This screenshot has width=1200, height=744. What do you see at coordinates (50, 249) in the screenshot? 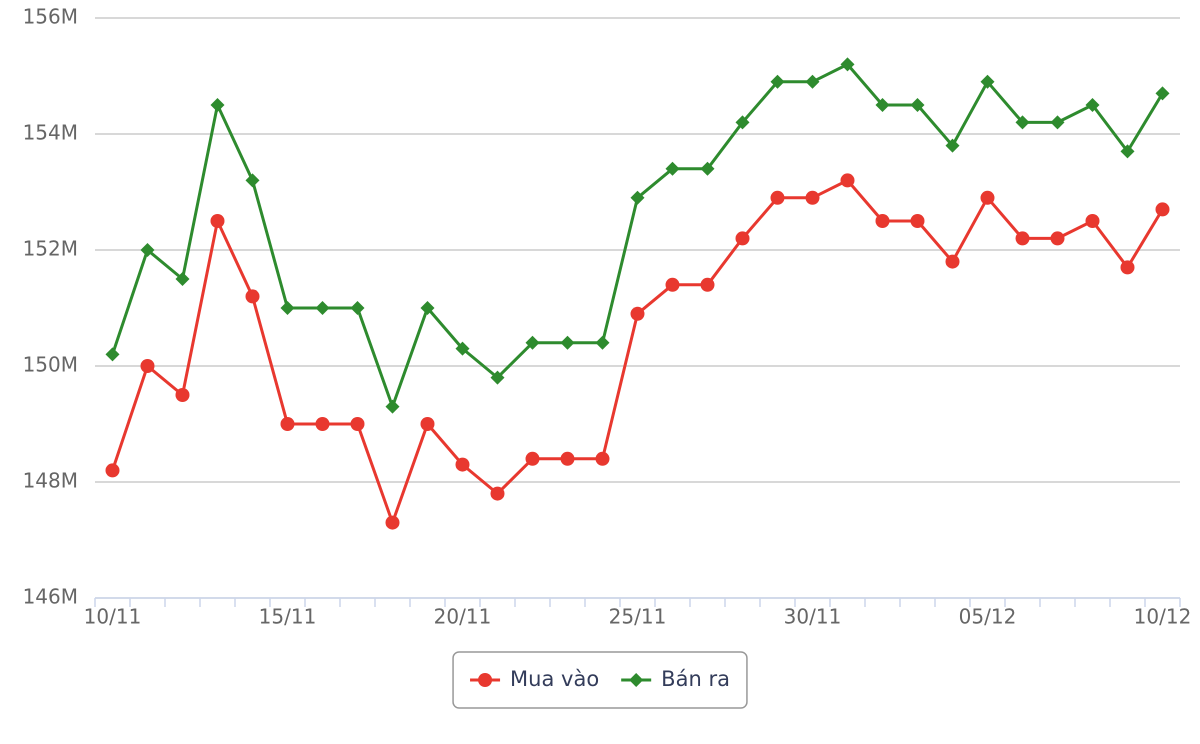
I see `y-tick-label: 152M` at bounding box center [50, 249].